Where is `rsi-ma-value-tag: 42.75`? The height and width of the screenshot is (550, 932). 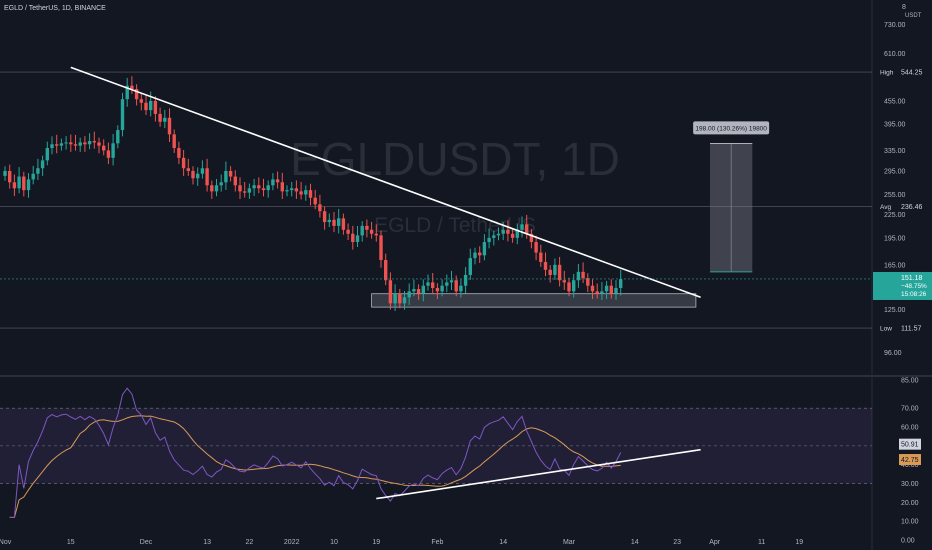 rsi-ma-value-tag: 42.75 is located at coordinates (910, 460).